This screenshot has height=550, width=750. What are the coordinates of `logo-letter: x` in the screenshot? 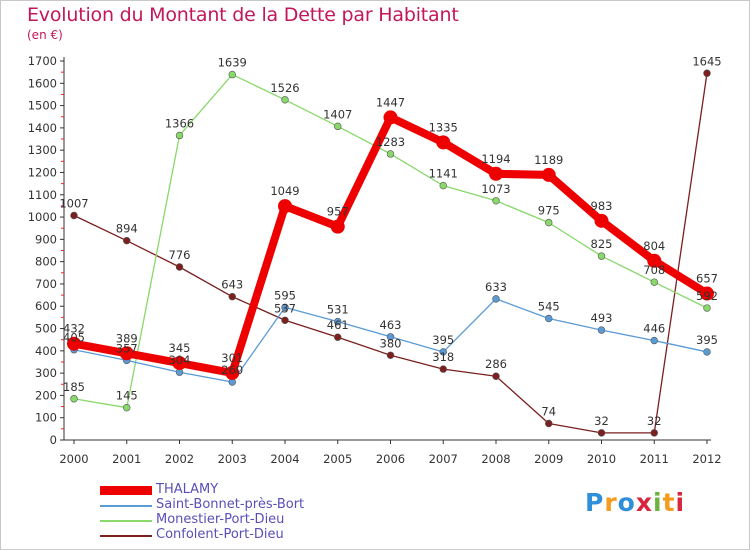 It's located at (644, 502).